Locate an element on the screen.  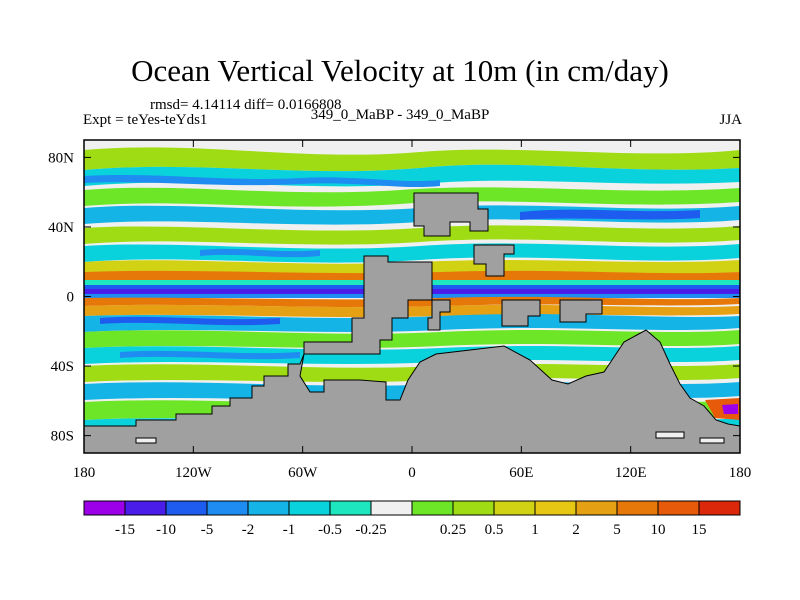
colorbar-label: -2 is located at coordinates (248, 530).